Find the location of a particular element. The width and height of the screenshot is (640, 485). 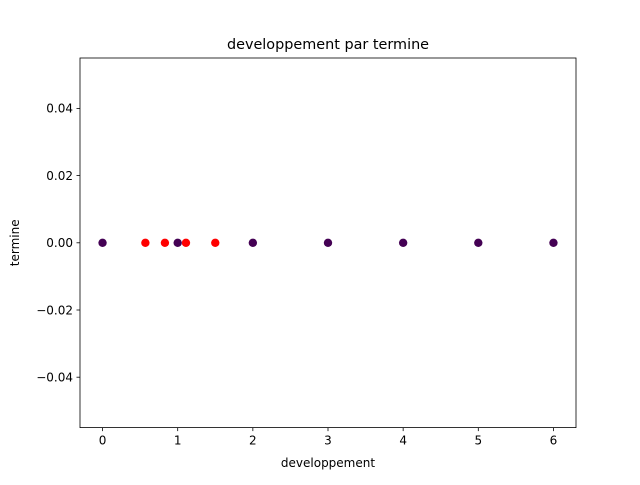

y-tick-label: 0.02 is located at coordinates (59, 176).